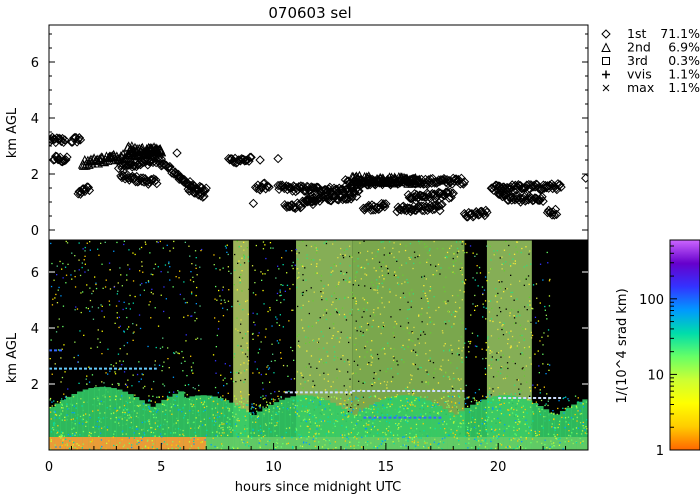  Describe the element at coordinates (498, 467) in the screenshot. I see `x-tick-label: 20` at that location.